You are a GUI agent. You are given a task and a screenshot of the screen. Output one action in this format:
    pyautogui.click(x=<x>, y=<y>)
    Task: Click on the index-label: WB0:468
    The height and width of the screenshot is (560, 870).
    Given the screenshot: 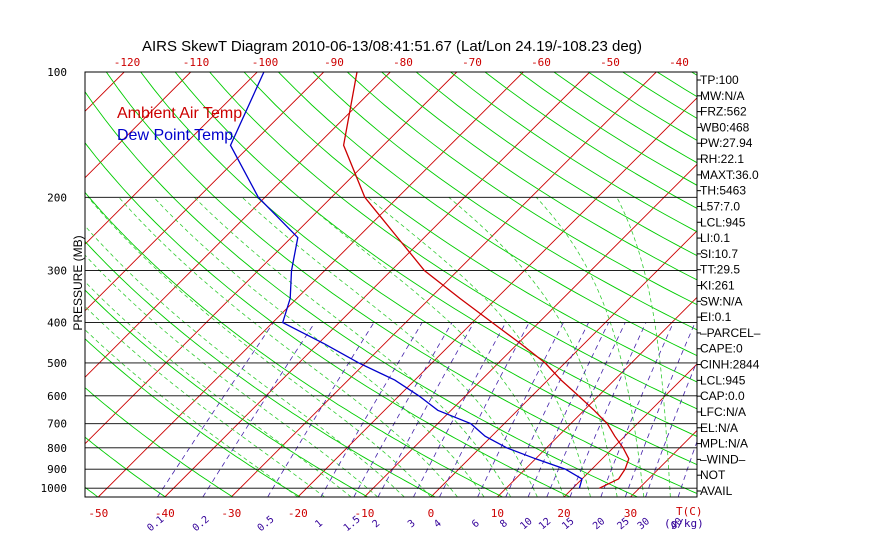 What is the action you would take?
    pyautogui.click(x=725, y=127)
    